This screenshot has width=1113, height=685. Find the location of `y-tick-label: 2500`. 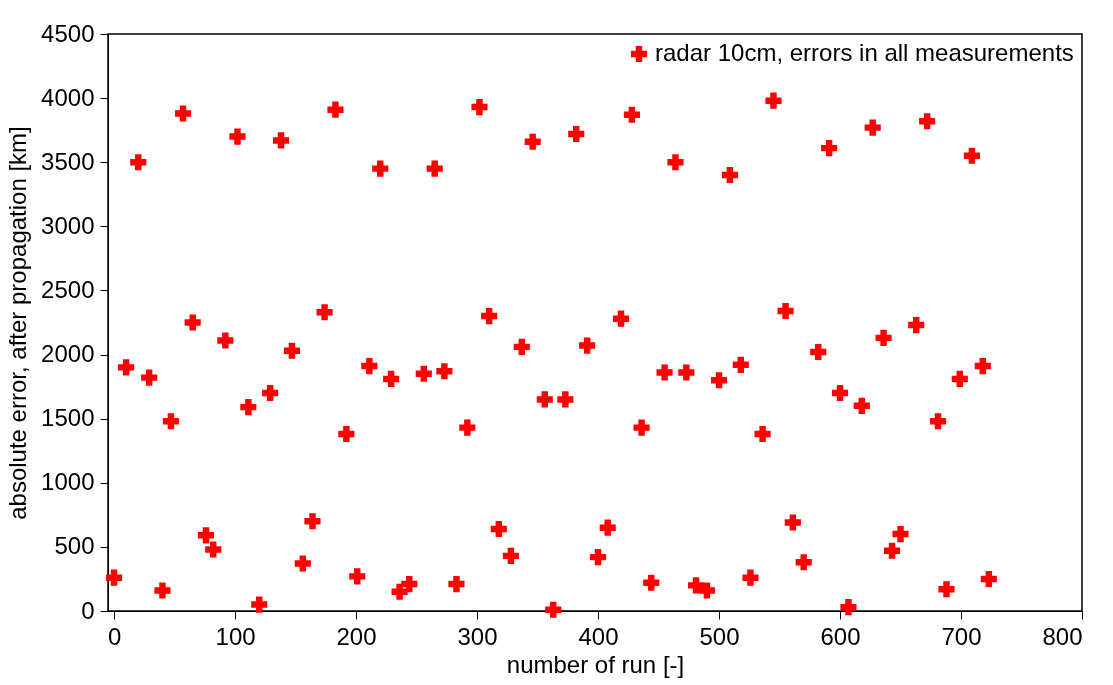

y-tick-label: 2500 is located at coordinates (68, 289).